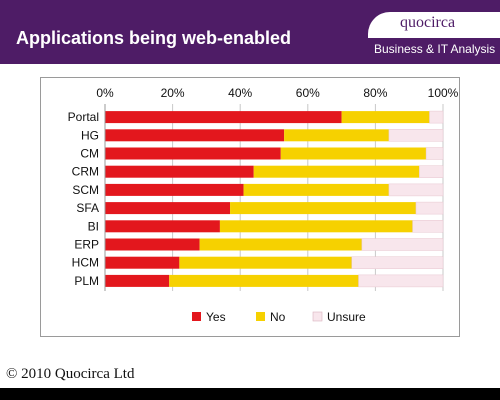 This screenshot has height=400, width=500. I want to click on category-label: CM, so click(89, 154).